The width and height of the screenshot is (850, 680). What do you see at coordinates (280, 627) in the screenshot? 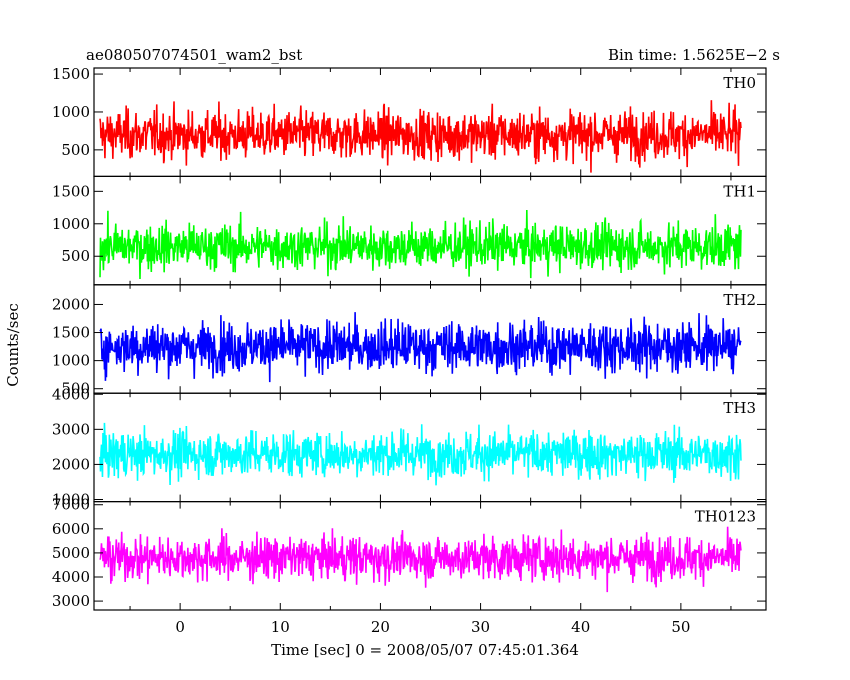
I see `x-tick-label: 10` at bounding box center [280, 627].